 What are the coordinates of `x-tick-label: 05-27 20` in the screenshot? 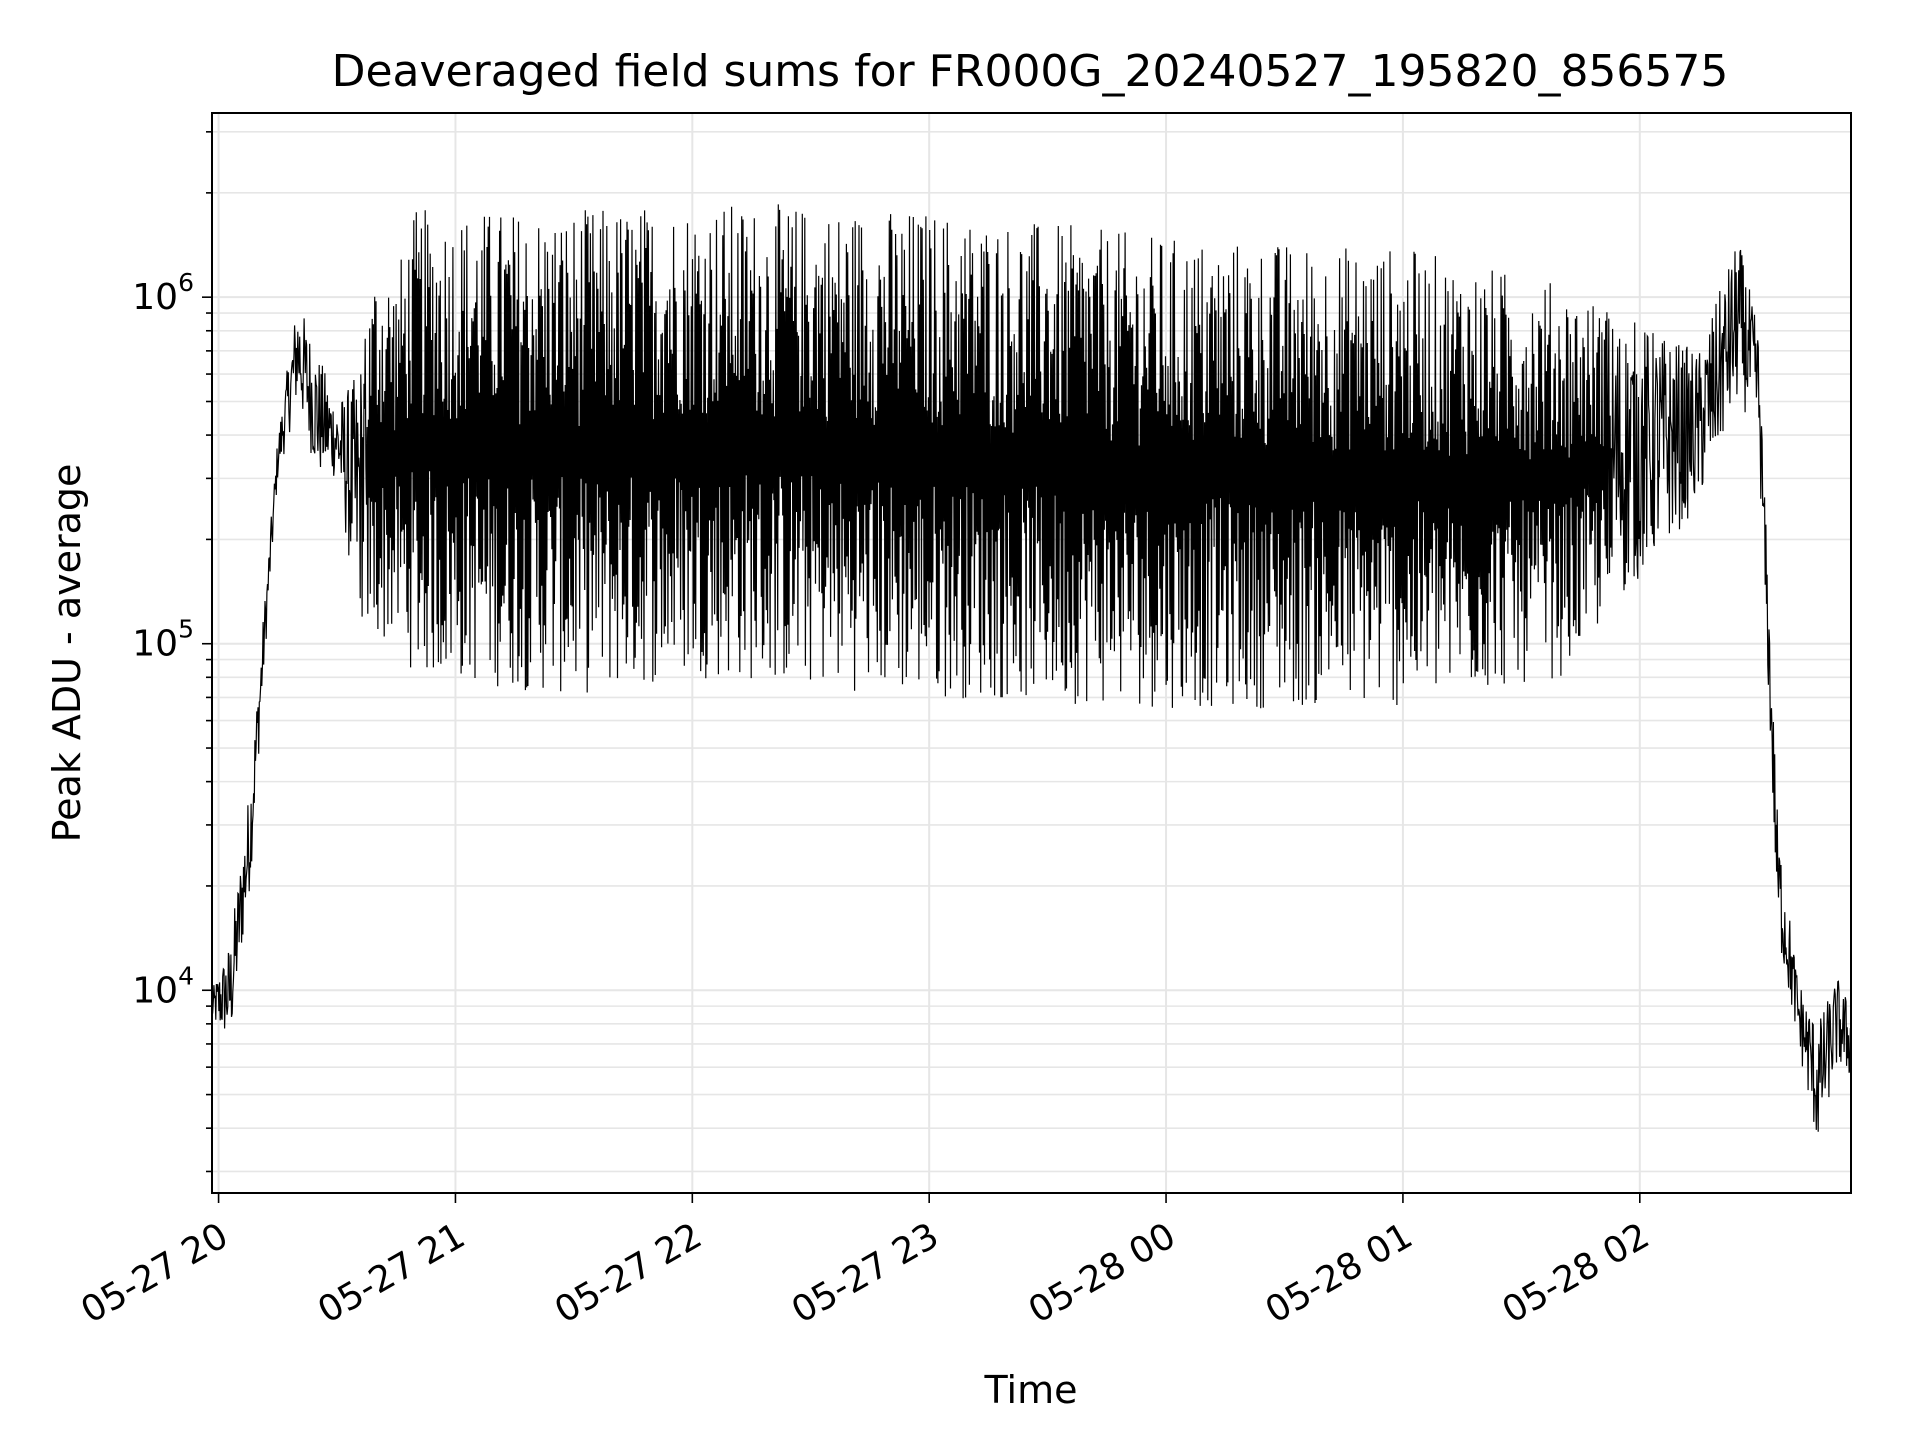 It's located at (154, 1273).